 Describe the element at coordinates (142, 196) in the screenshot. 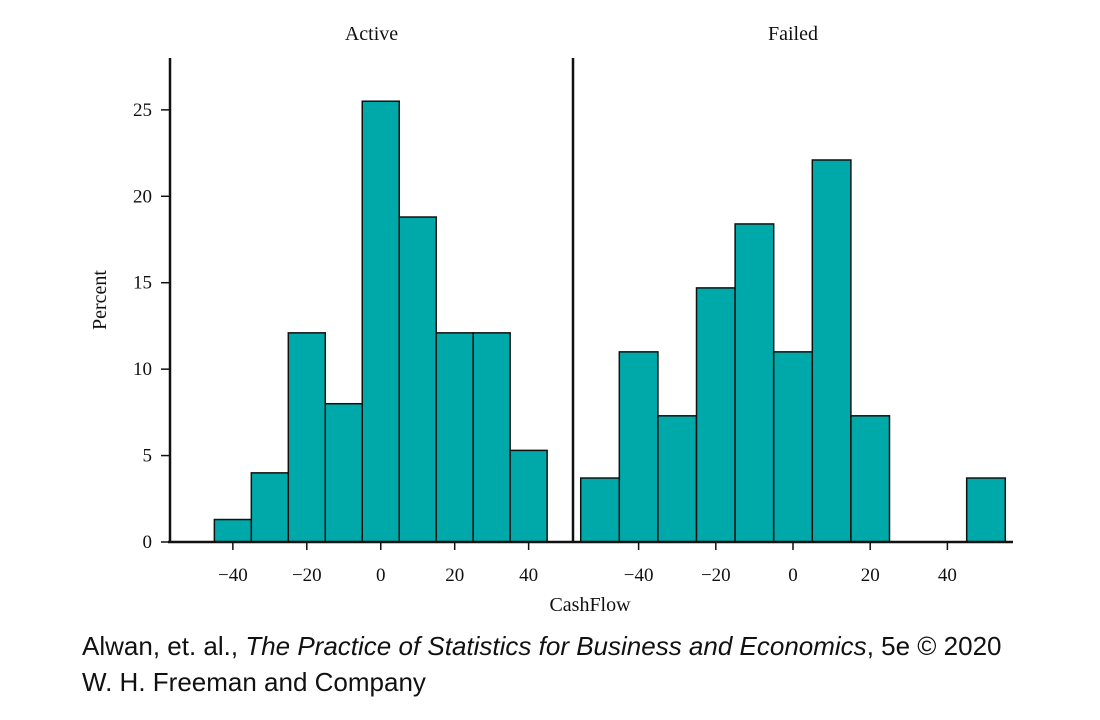

I see `y-tick-label: 20` at that location.